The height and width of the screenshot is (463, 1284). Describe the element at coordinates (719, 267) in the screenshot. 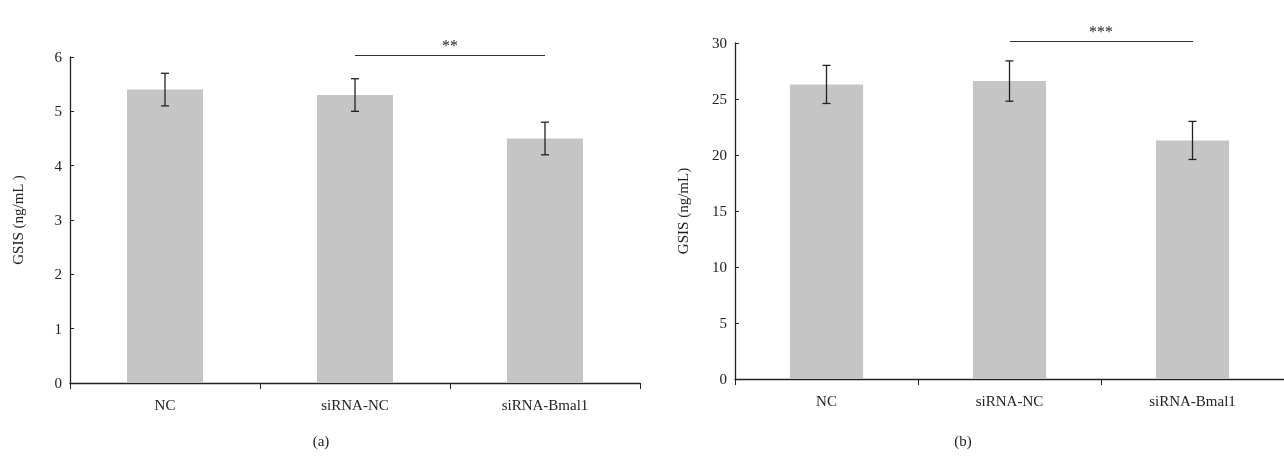

I see `y-tick-label: 10` at that location.